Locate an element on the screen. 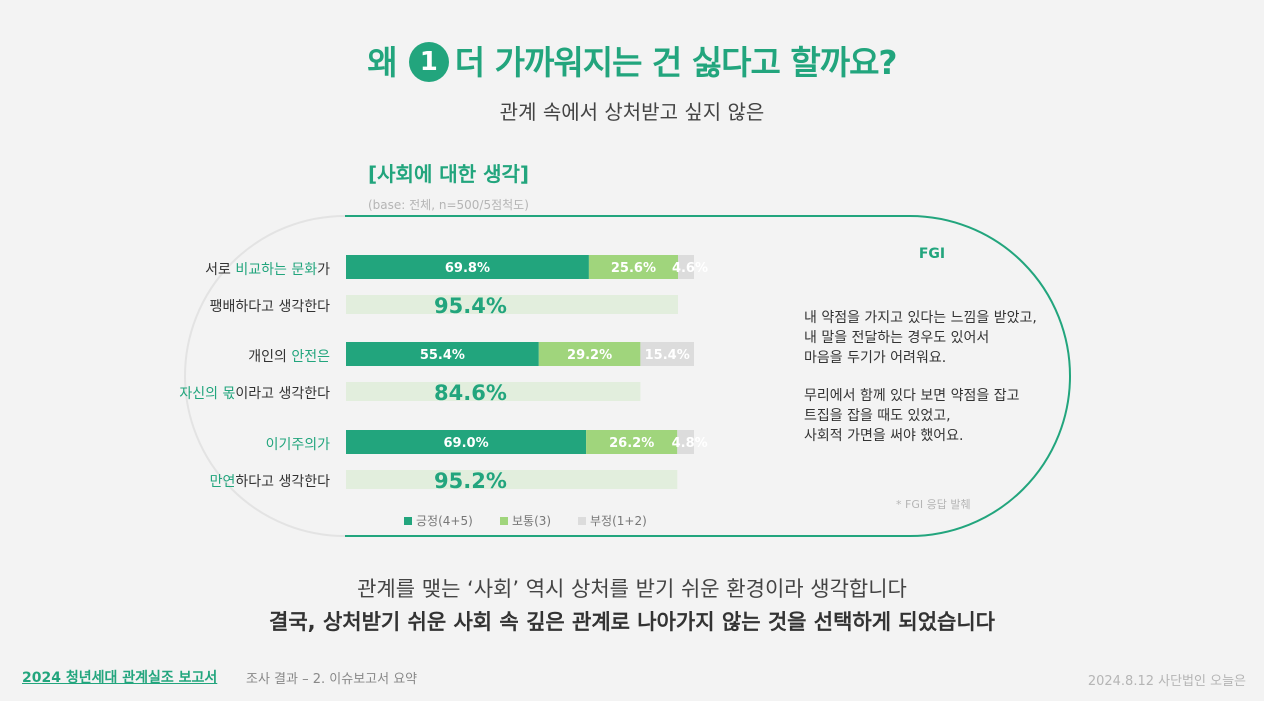 The width and height of the screenshot is (1264, 701). row-label-segment: 서로 is located at coordinates (220, 270).